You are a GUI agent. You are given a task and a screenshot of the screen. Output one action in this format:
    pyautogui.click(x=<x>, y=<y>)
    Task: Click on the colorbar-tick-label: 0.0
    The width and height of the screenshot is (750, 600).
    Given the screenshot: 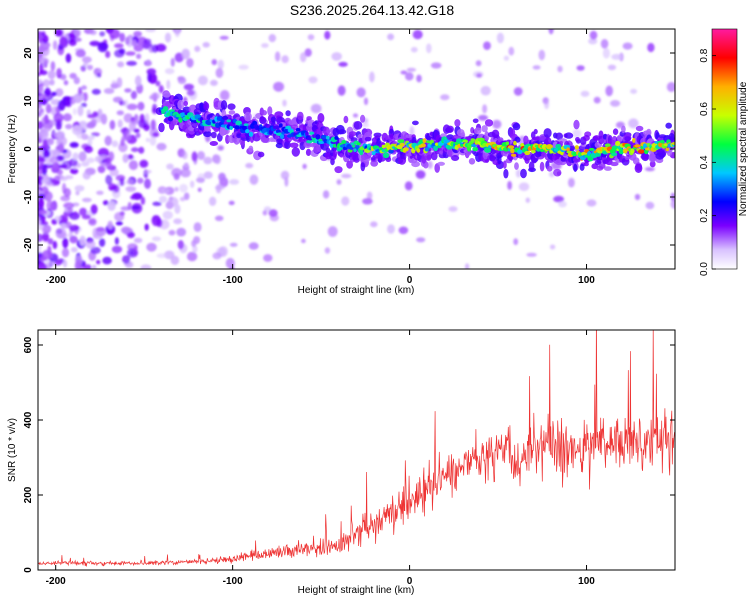 What is the action you would take?
    pyautogui.click(x=704, y=269)
    